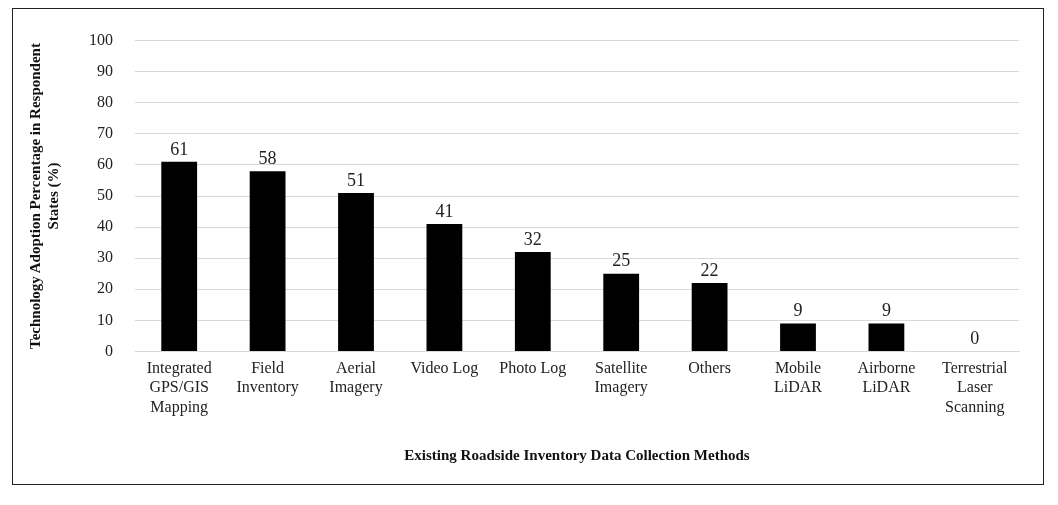  What do you see at coordinates (532, 238) in the screenshot?
I see `data-label: 32` at bounding box center [532, 238].